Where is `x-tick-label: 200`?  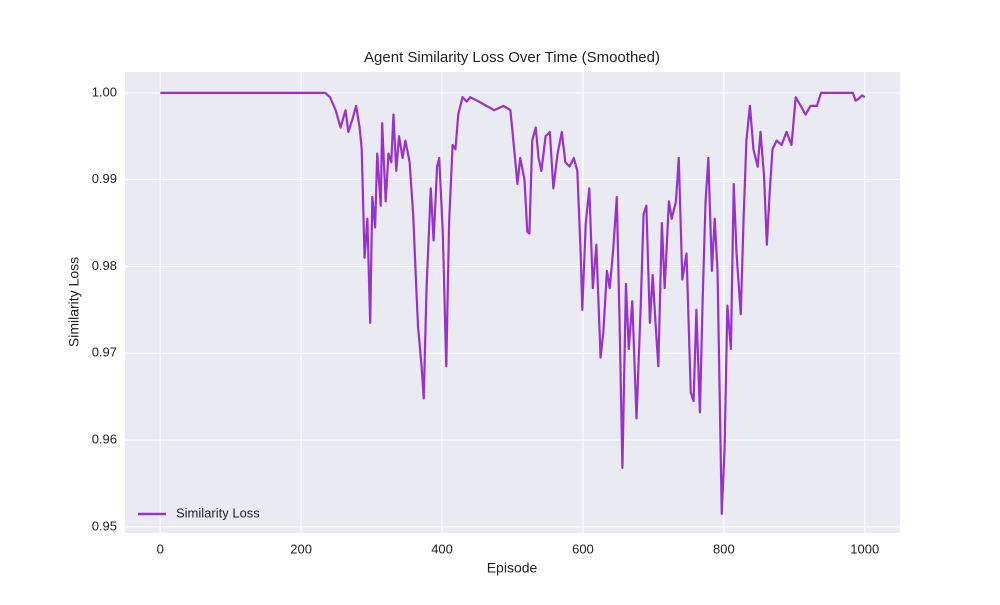 x-tick-label: 200 is located at coordinates (301, 548).